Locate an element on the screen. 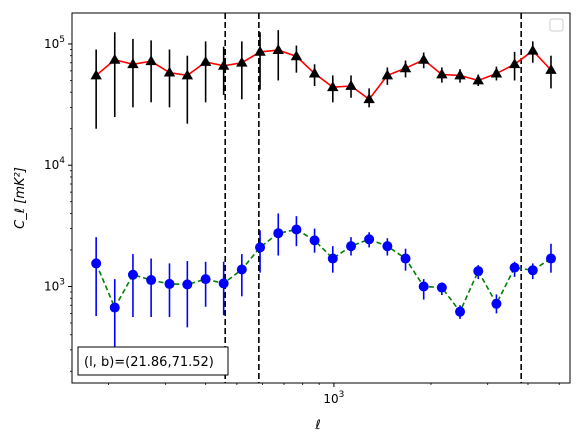  annotation-text: (l, b)=(21.86,71.52) is located at coordinates (149, 362).